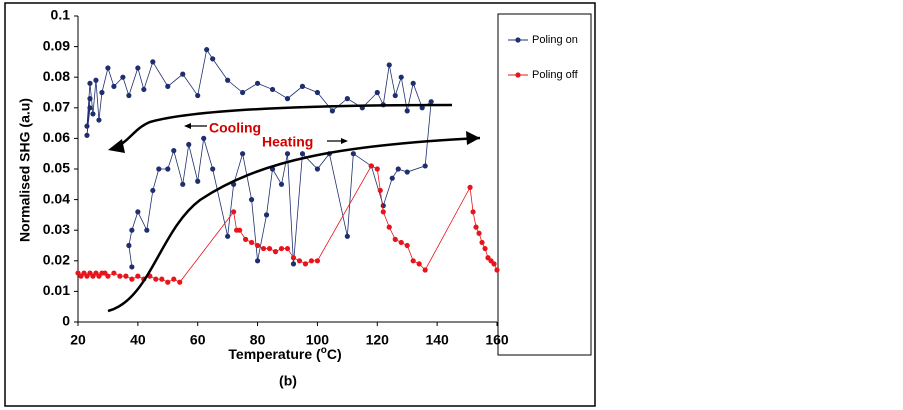 The height and width of the screenshot is (410, 903). I want to click on y-tick-label: 0.08, so click(56, 76).